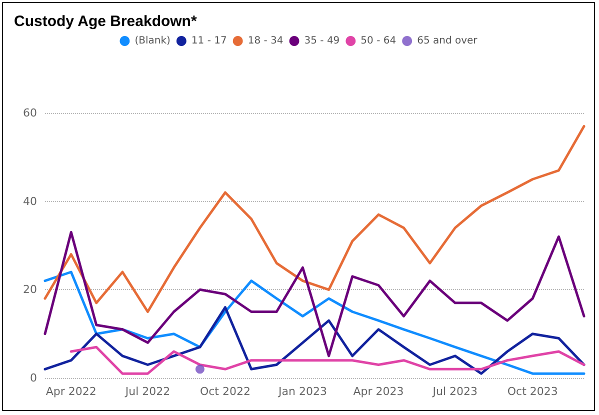  Describe the element at coordinates (30, 113) in the screenshot. I see `y-tick-label: 60` at that location.